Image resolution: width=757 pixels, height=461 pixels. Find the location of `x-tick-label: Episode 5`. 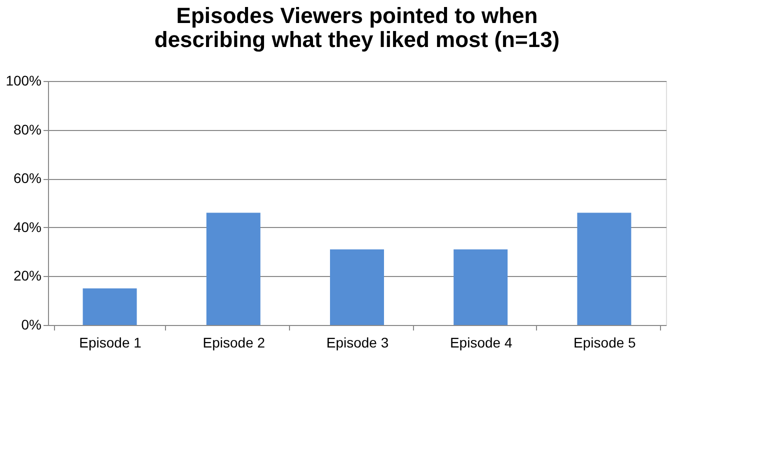

x-tick-label: Episode 5 is located at coordinates (605, 342).